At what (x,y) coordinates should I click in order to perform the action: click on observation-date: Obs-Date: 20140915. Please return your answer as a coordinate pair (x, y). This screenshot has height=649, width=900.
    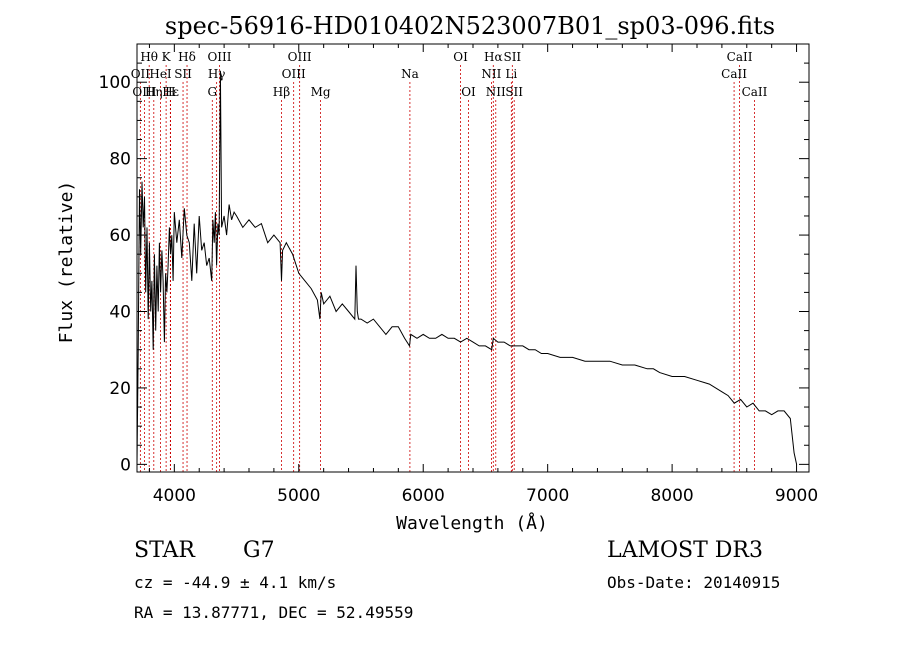
    Looking at the image, I should click on (694, 582).